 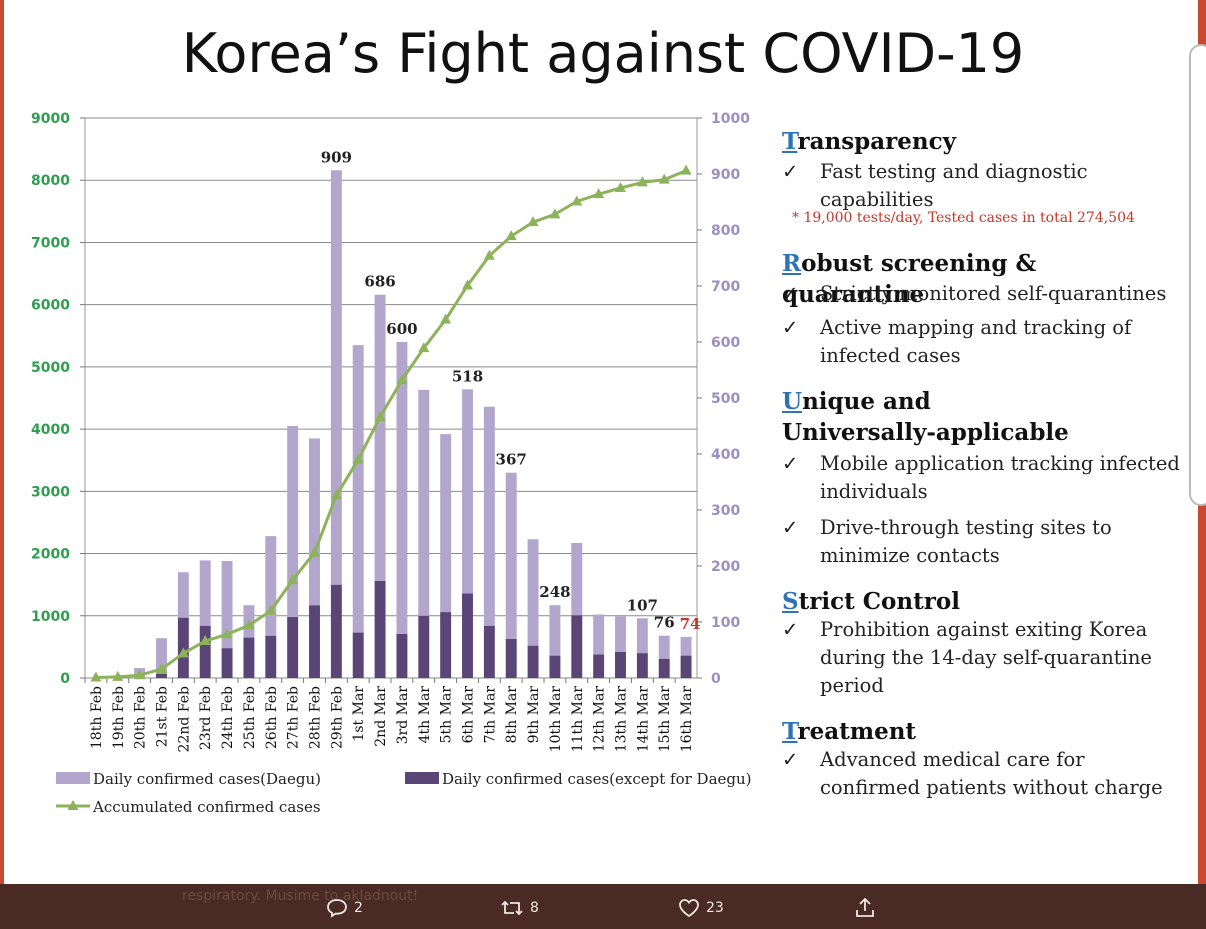 I want to click on x-tick-label: 3rd Mar, so click(x=403, y=715).